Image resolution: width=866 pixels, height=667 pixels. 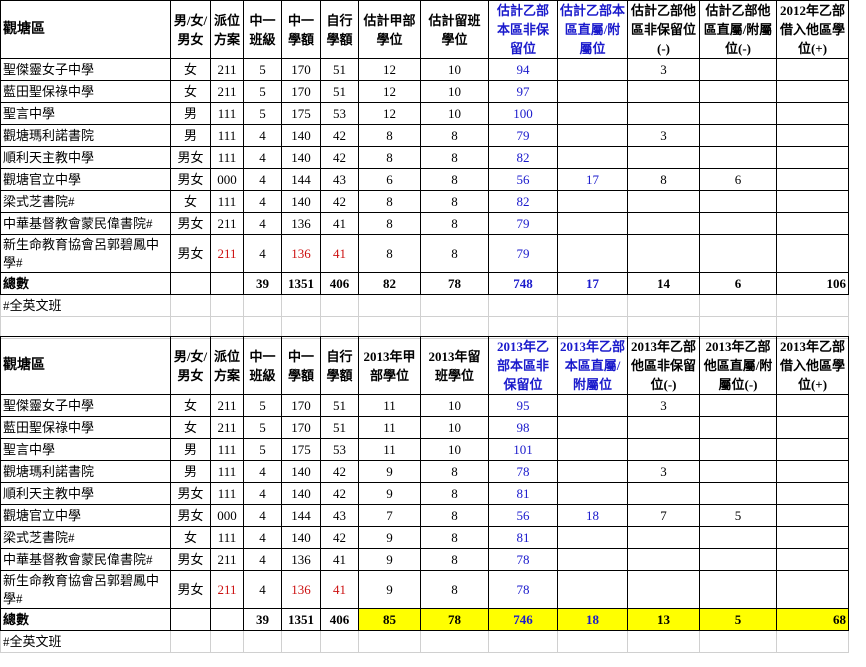 I want to click on header-cell: 估計乙部本區直屬/附屬位, so click(x=592, y=29).